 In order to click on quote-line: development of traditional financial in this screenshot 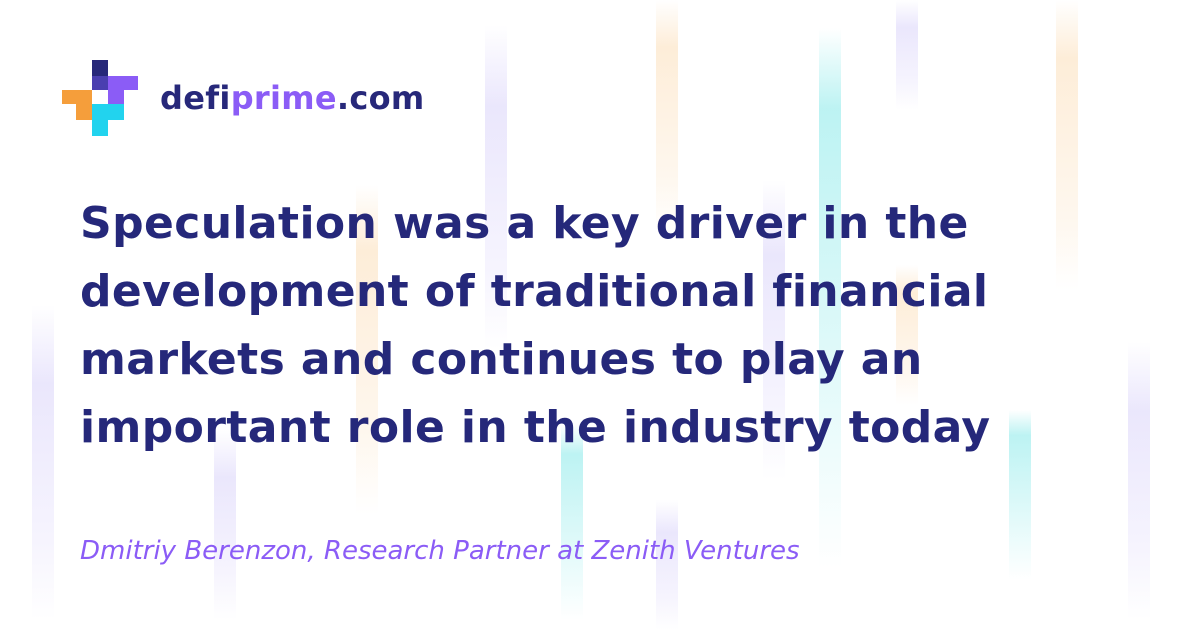, I will do `click(534, 291)`.